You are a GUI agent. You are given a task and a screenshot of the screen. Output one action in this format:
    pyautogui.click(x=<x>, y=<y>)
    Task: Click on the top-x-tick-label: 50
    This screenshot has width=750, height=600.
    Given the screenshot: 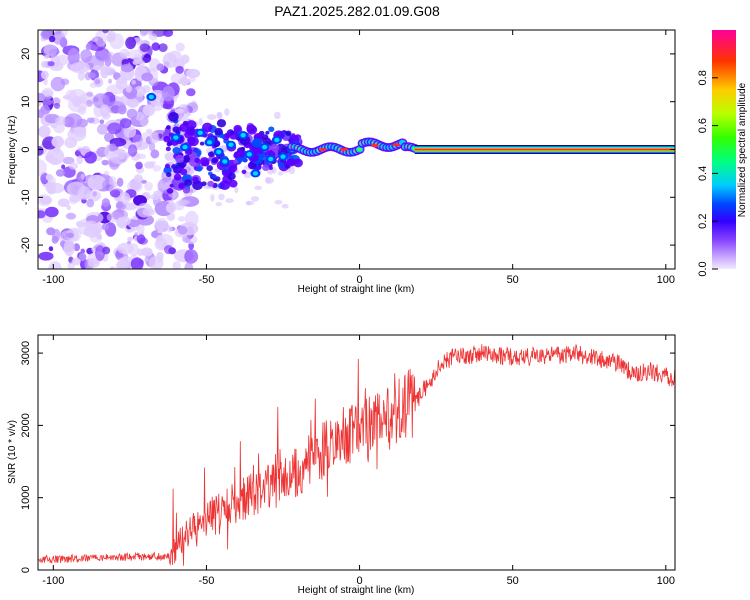 What is the action you would take?
    pyautogui.click(x=513, y=280)
    